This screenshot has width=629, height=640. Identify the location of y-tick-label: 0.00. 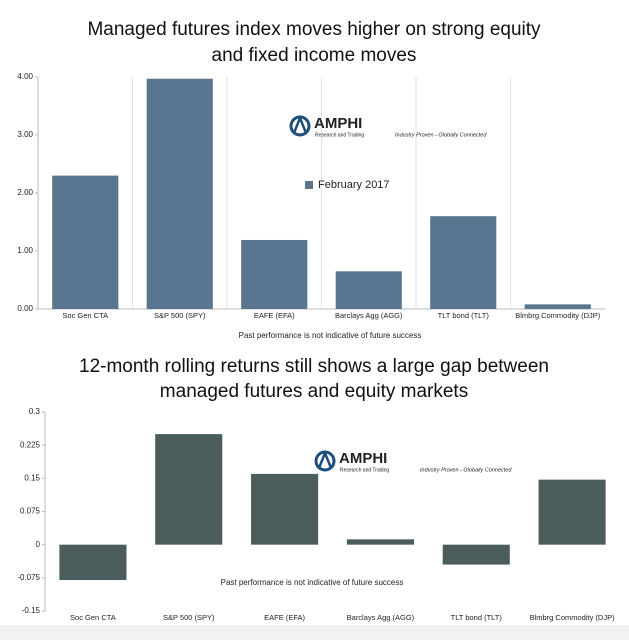
(25, 308).